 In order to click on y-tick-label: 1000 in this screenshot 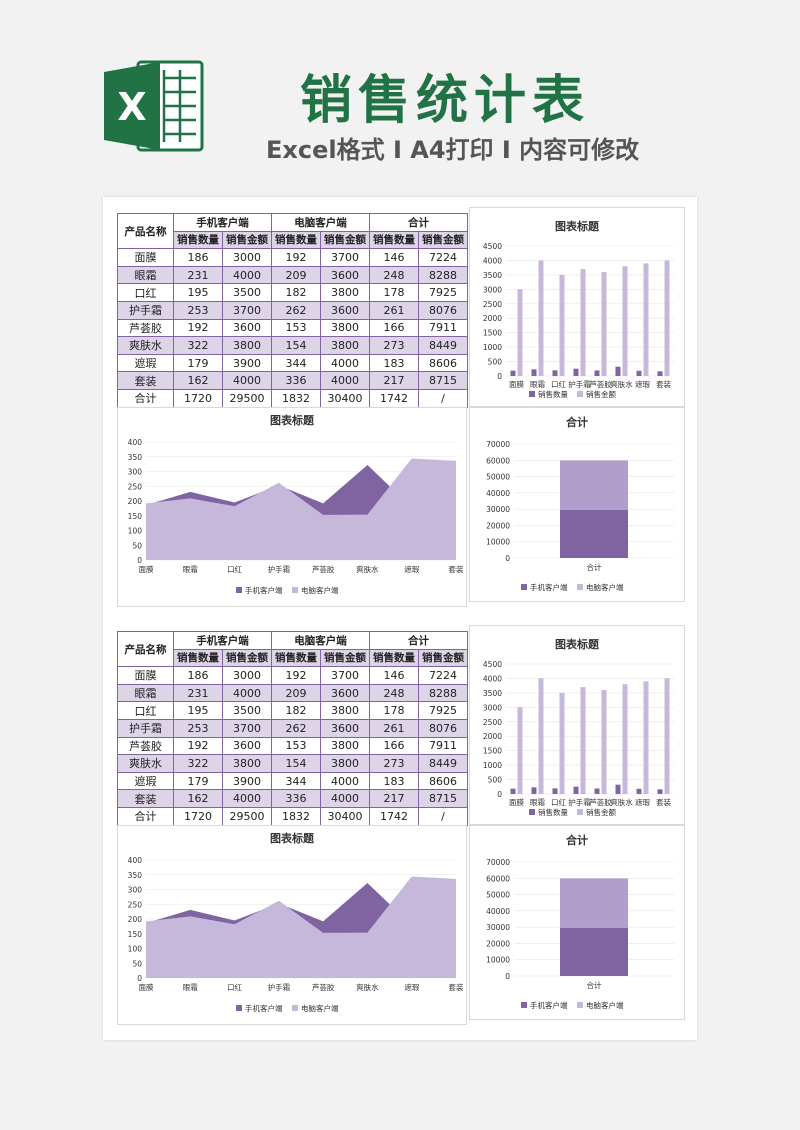, I will do `click(492, 347)`.